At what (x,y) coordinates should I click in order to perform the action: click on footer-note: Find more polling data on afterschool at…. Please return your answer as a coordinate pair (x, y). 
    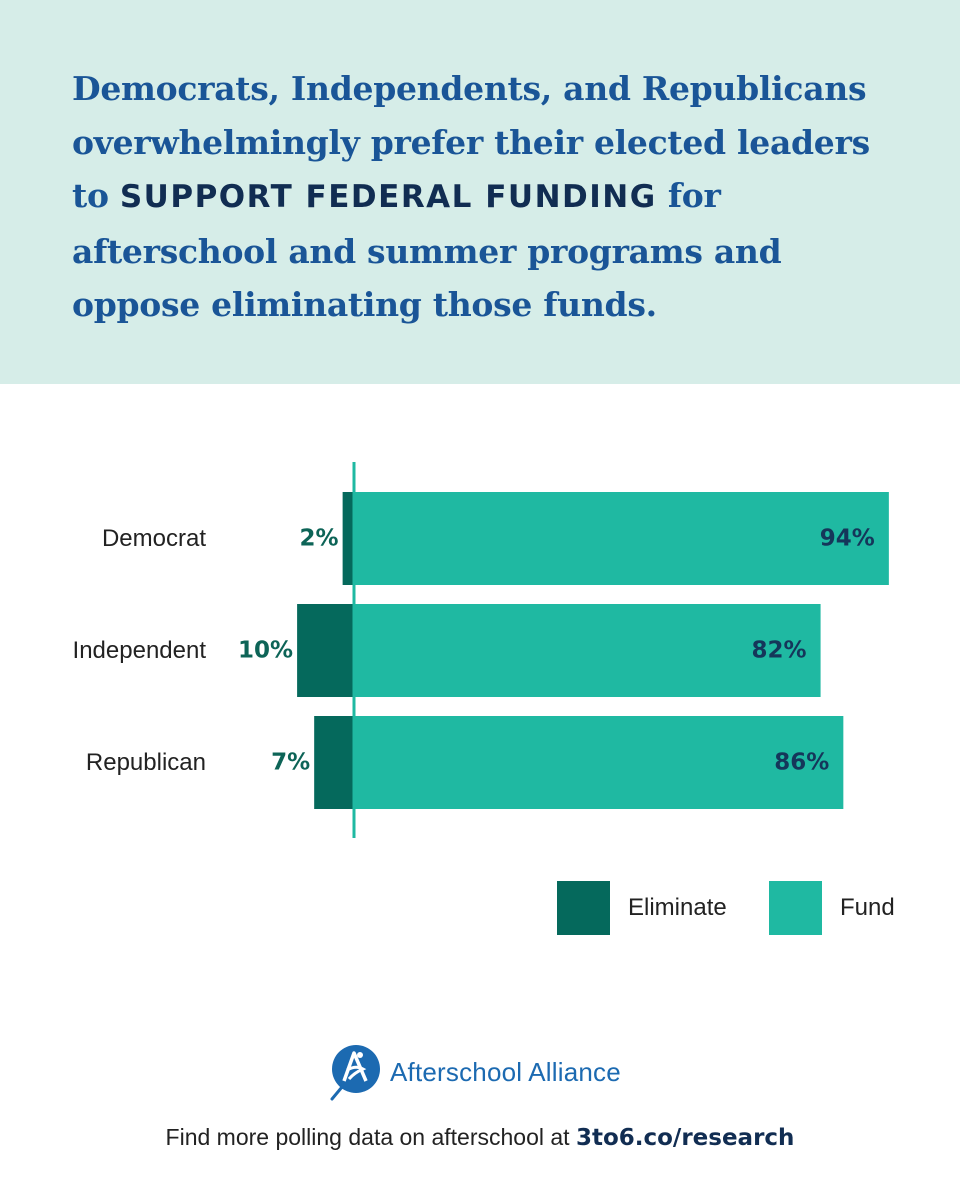
    Looking at the image, I should click on (480, 1137).